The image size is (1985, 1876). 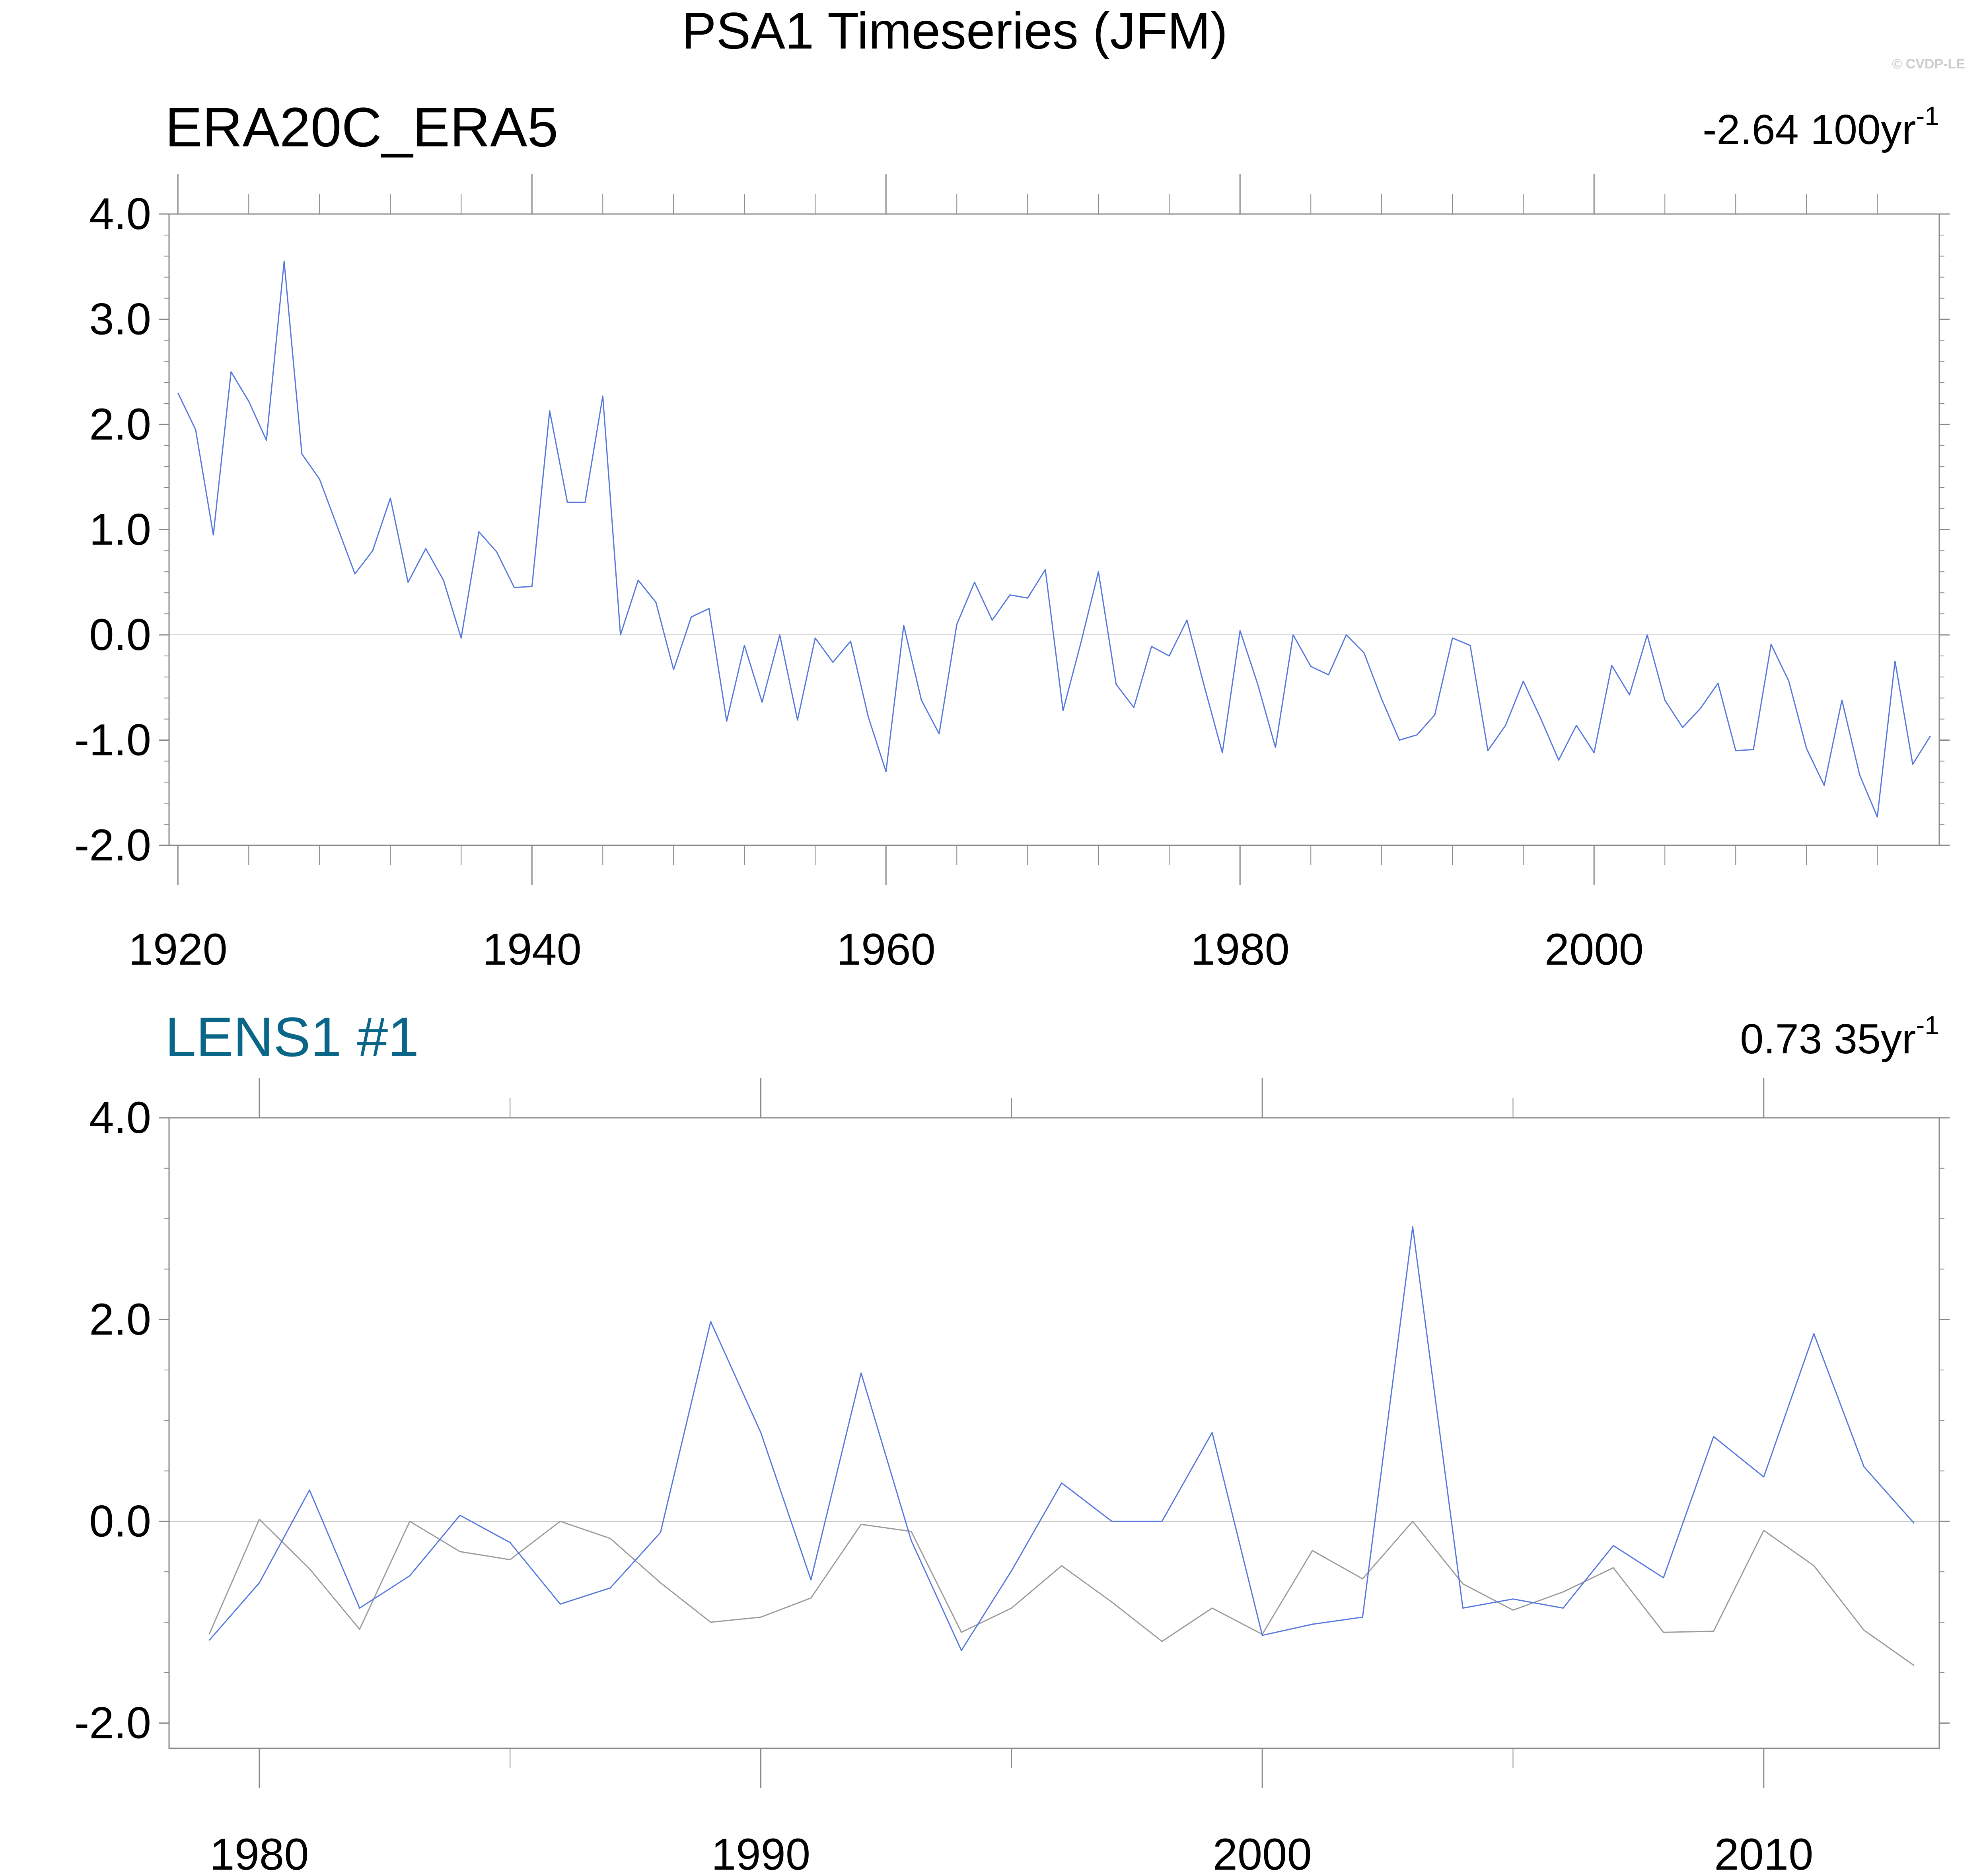 I want to click on obs-trend-label: -2.64 100yr-1, so click(x=1821, y=127).